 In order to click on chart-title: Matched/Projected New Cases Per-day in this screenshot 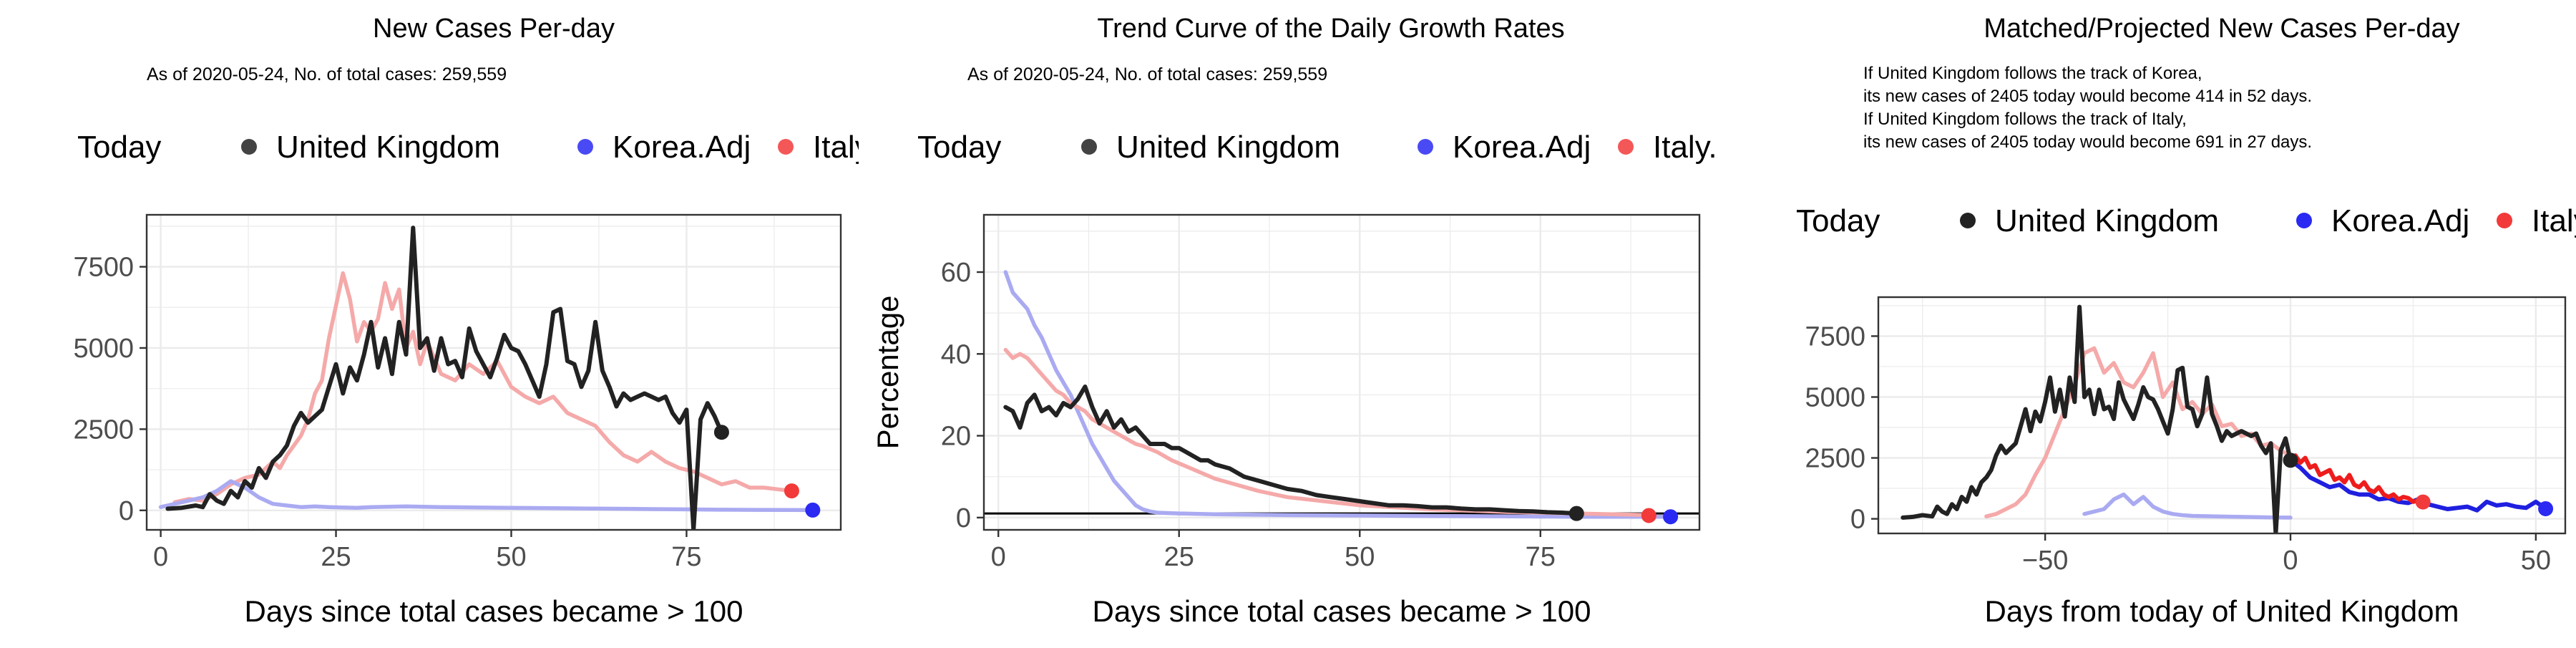, I will do `click(2221, 29)`.